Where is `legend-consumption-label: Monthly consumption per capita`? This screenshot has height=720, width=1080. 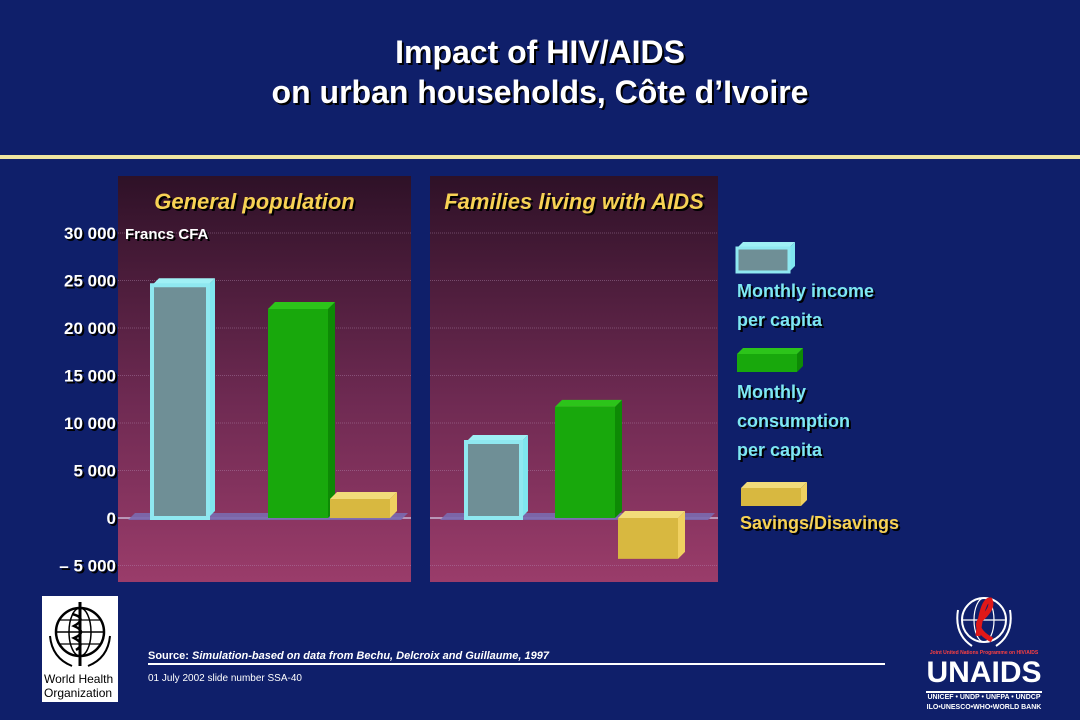
legend-consumption-label: Monthly consumption per capita is located at coordinates (793, 421).